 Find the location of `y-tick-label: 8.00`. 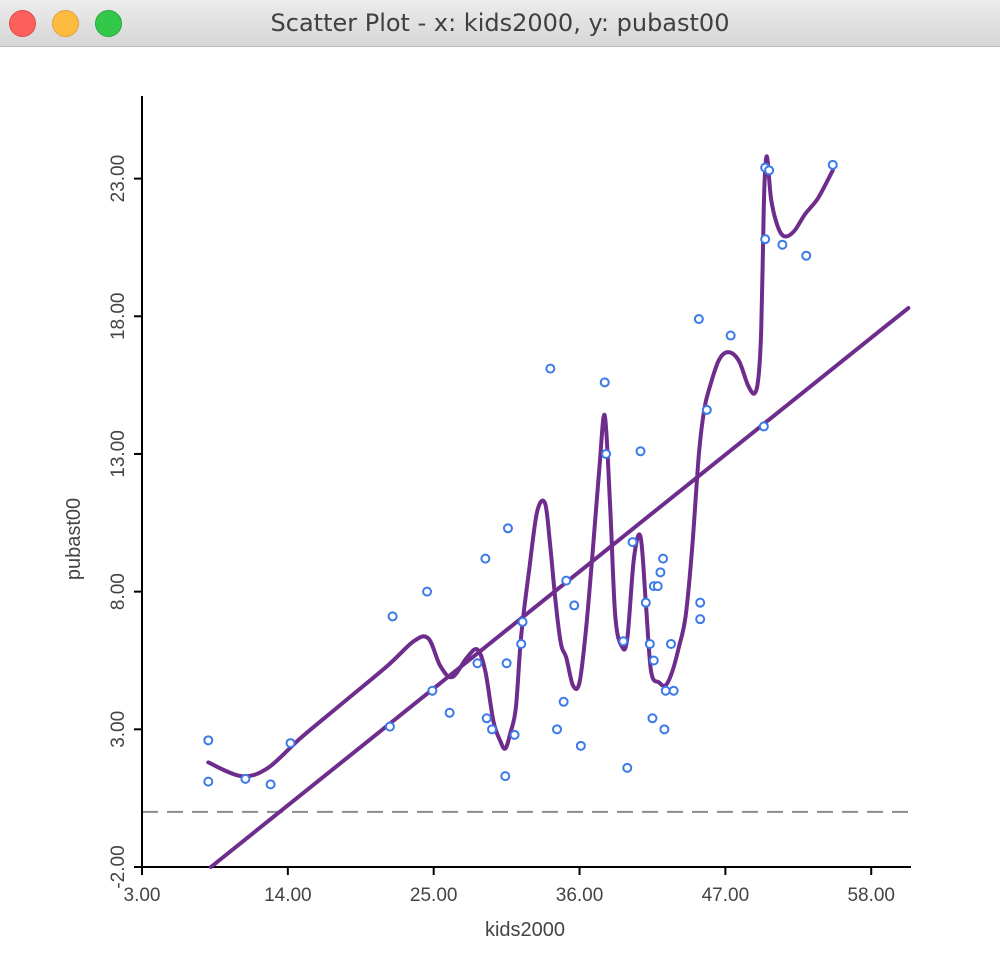

y-tick-label: 8.00 is located at coordinates (118, 591).